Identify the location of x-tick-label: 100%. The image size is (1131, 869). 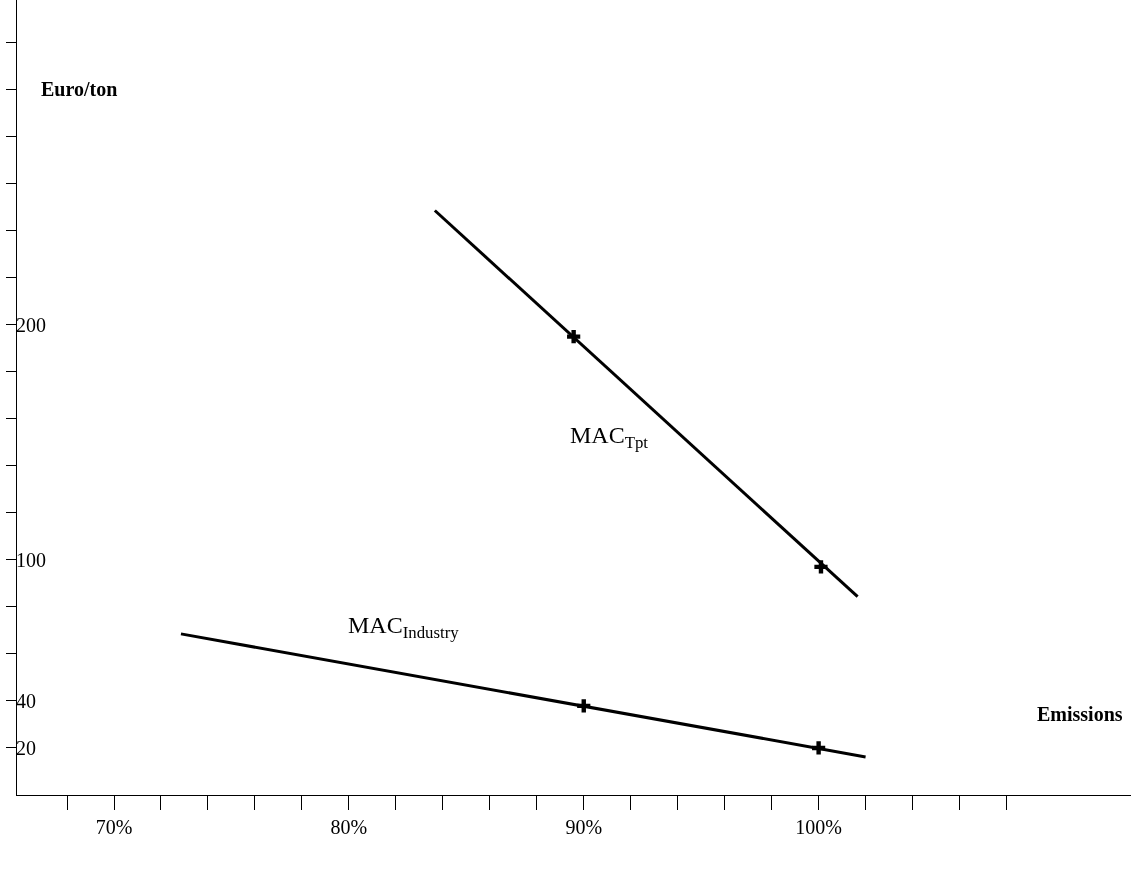
(818, 827).